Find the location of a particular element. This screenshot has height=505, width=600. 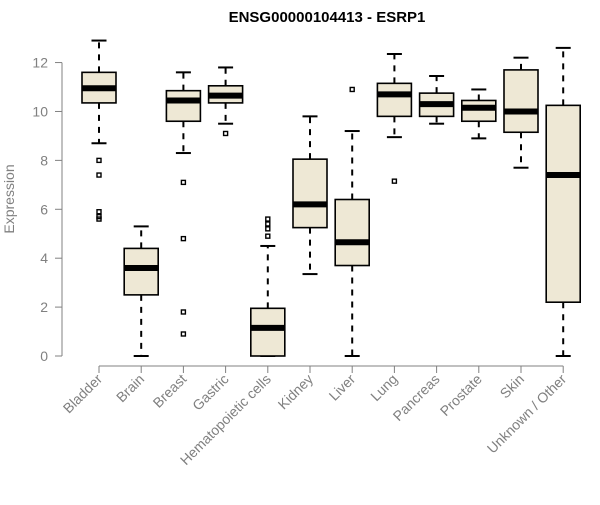

box-liver is located at coordinates (352, 221).